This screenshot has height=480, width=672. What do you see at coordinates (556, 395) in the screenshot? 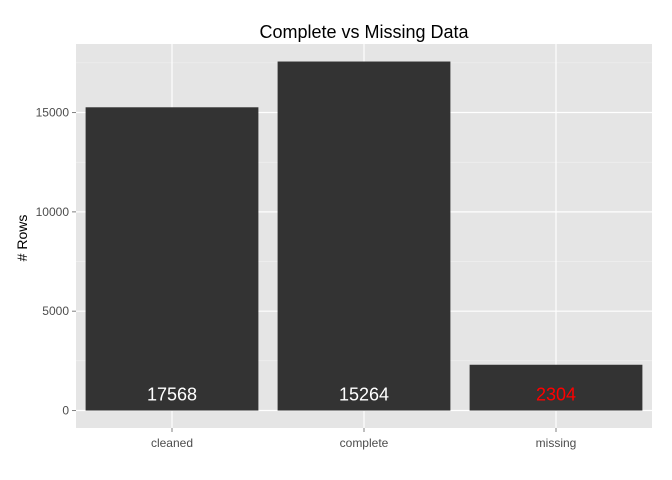
I see `bar-value-label: 2304` at bounding box center [556, 395].